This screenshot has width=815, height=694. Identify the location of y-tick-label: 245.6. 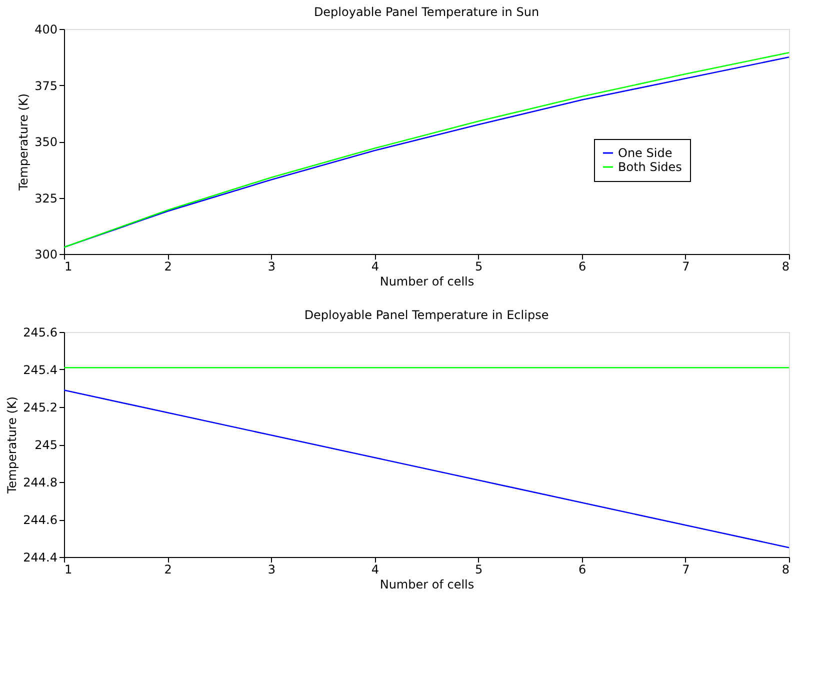
(40, 333).